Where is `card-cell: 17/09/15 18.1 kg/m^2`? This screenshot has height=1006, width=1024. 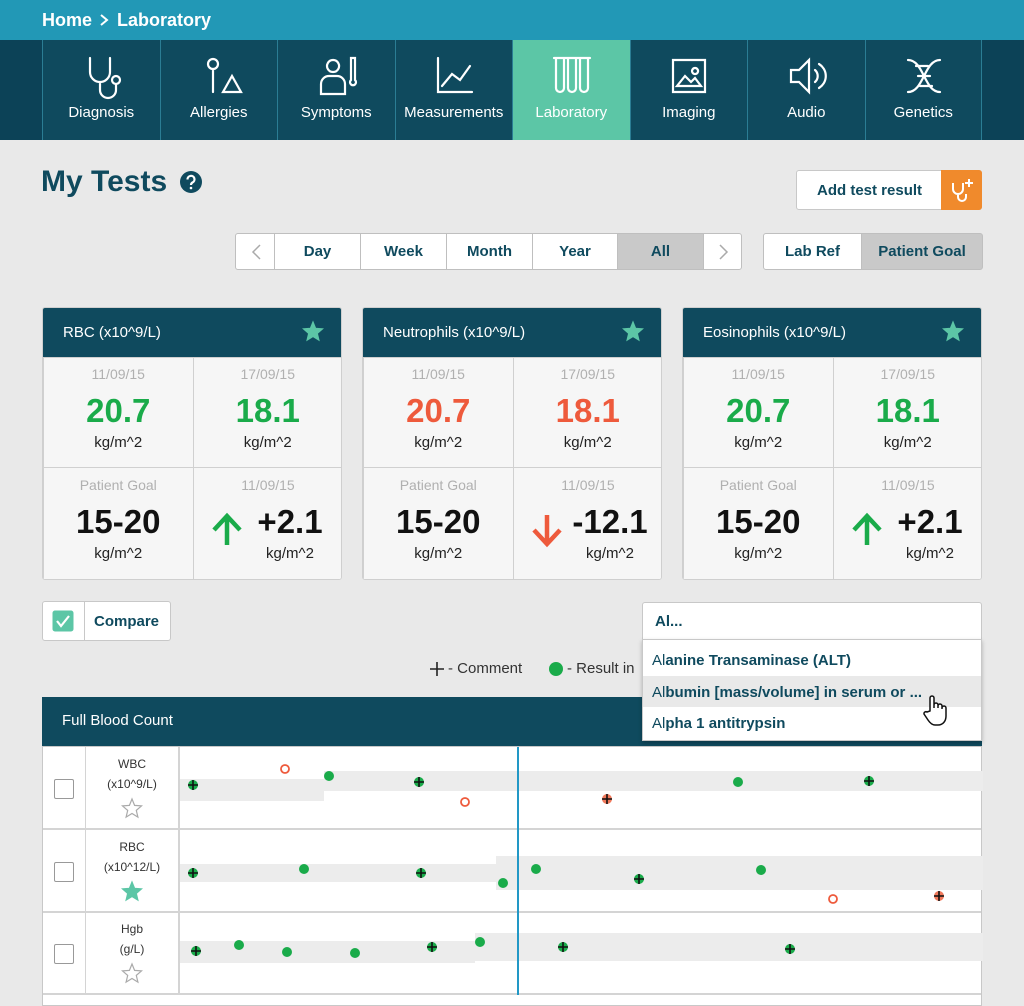
card-cell: 17/09/15 18.1 kg/m^2 is located at coordinates (906, 412).